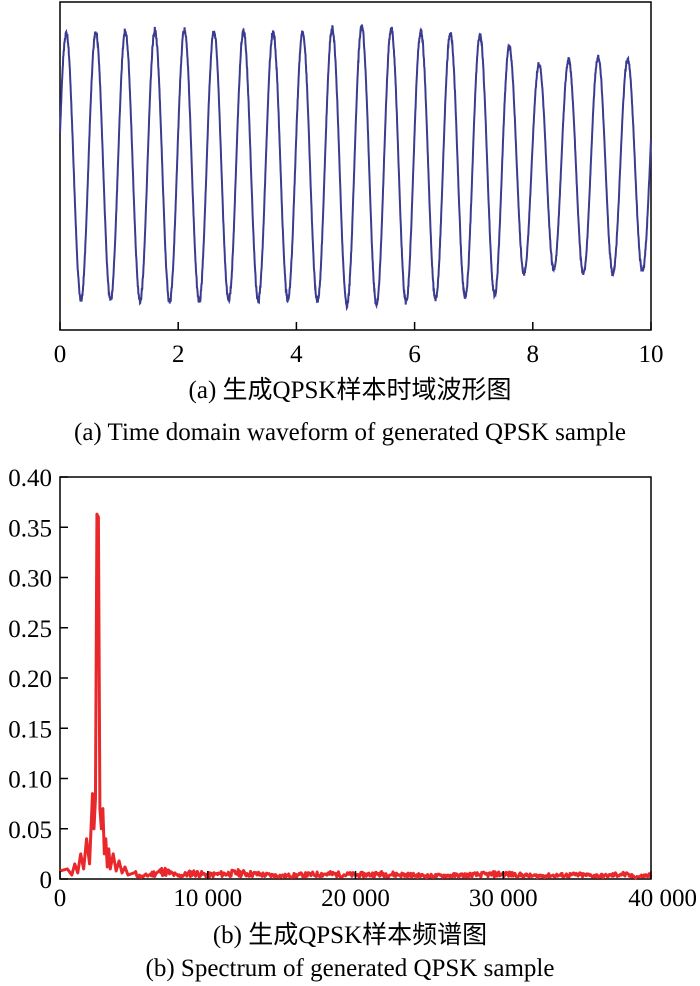 This screenshot has height=986, width=700. I want to click on spectrum-y-tick-label: 0.15, so click(30, 729).